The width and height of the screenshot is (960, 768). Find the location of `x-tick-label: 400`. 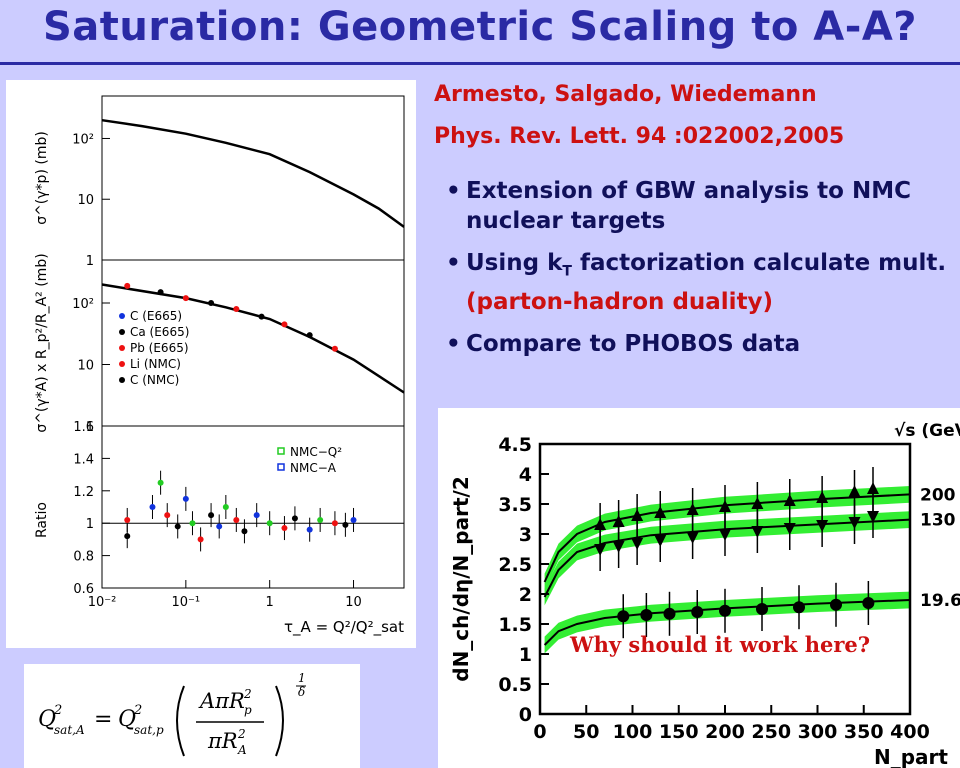

x-tick-label: 400 is located at coordinates (910, 732).